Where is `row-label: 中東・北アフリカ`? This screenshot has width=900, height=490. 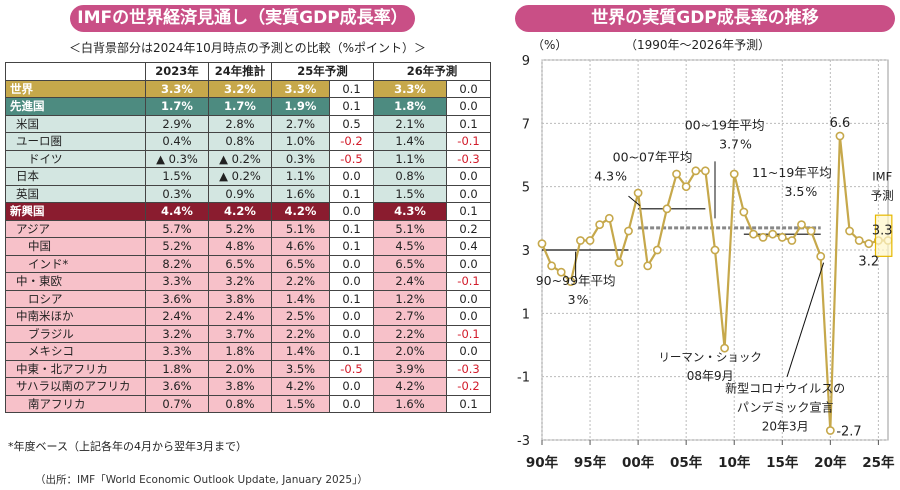 row-label: 中東・北アフリカ is located at coordinates (75, 368).